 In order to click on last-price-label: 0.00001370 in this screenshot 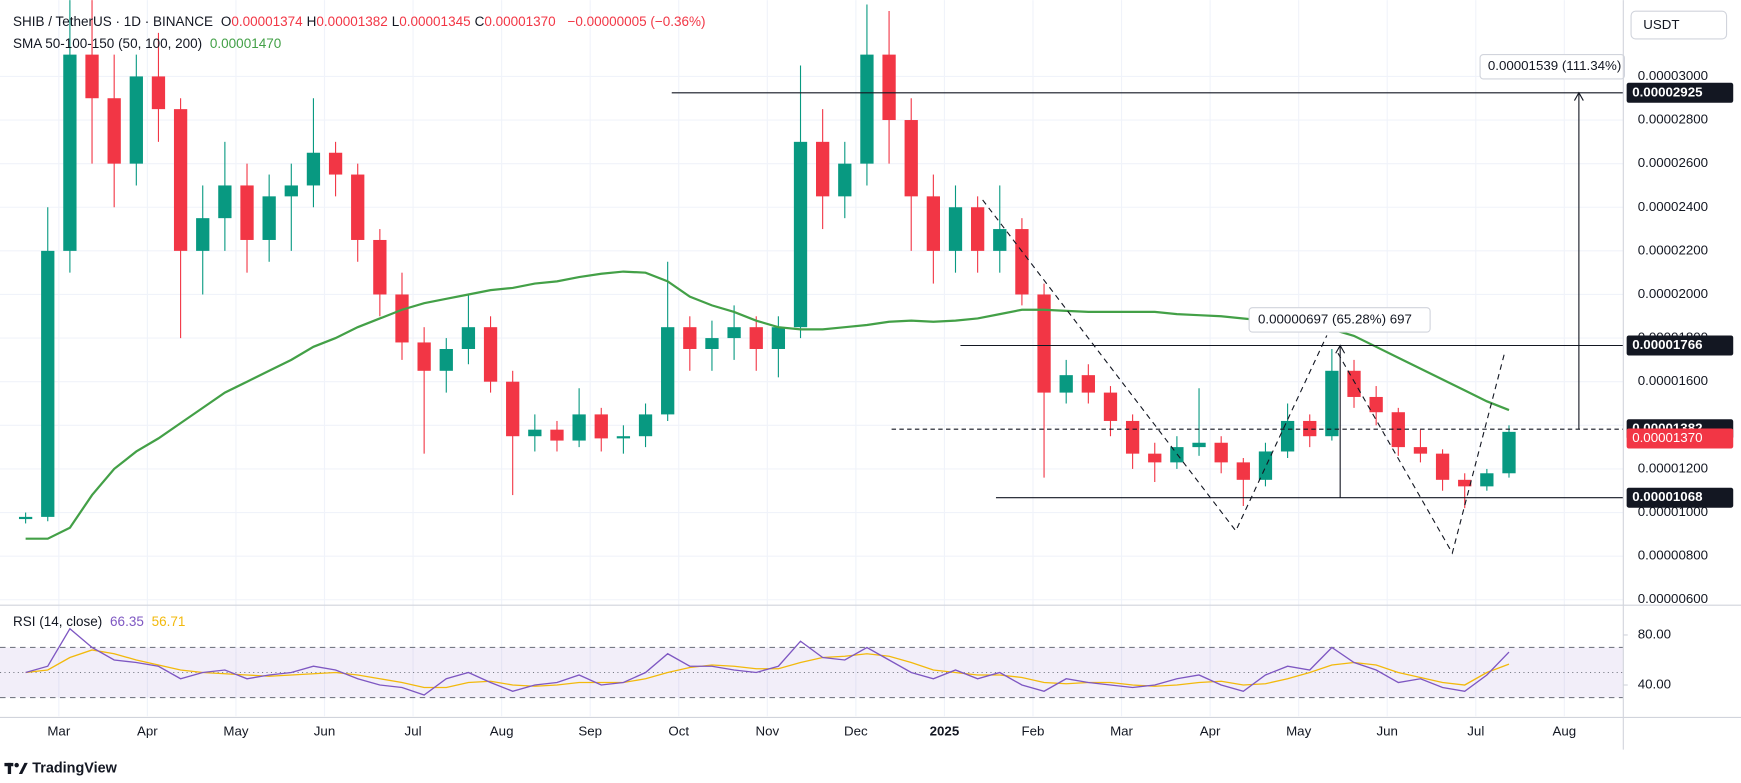, I will do `click(1667, 437)`.